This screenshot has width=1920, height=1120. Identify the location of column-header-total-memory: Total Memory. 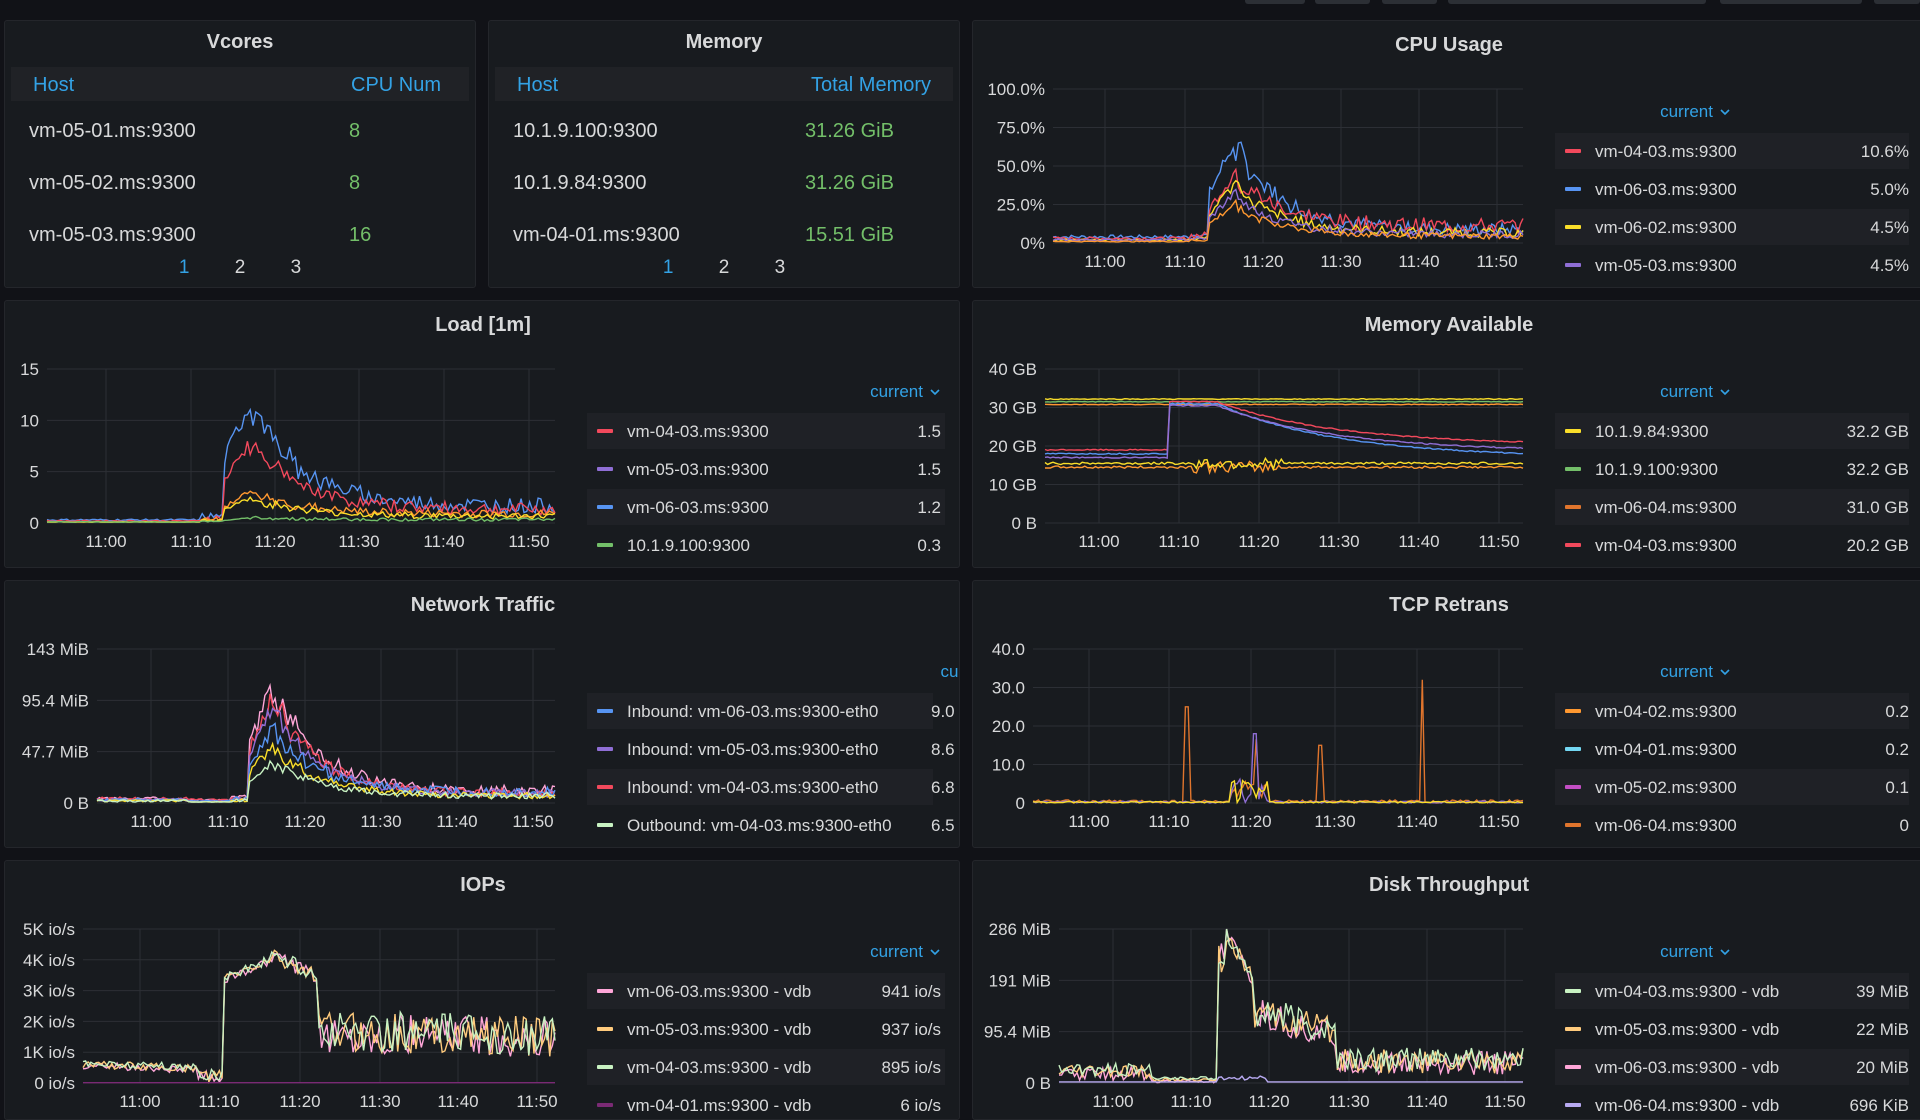
(871, 85).